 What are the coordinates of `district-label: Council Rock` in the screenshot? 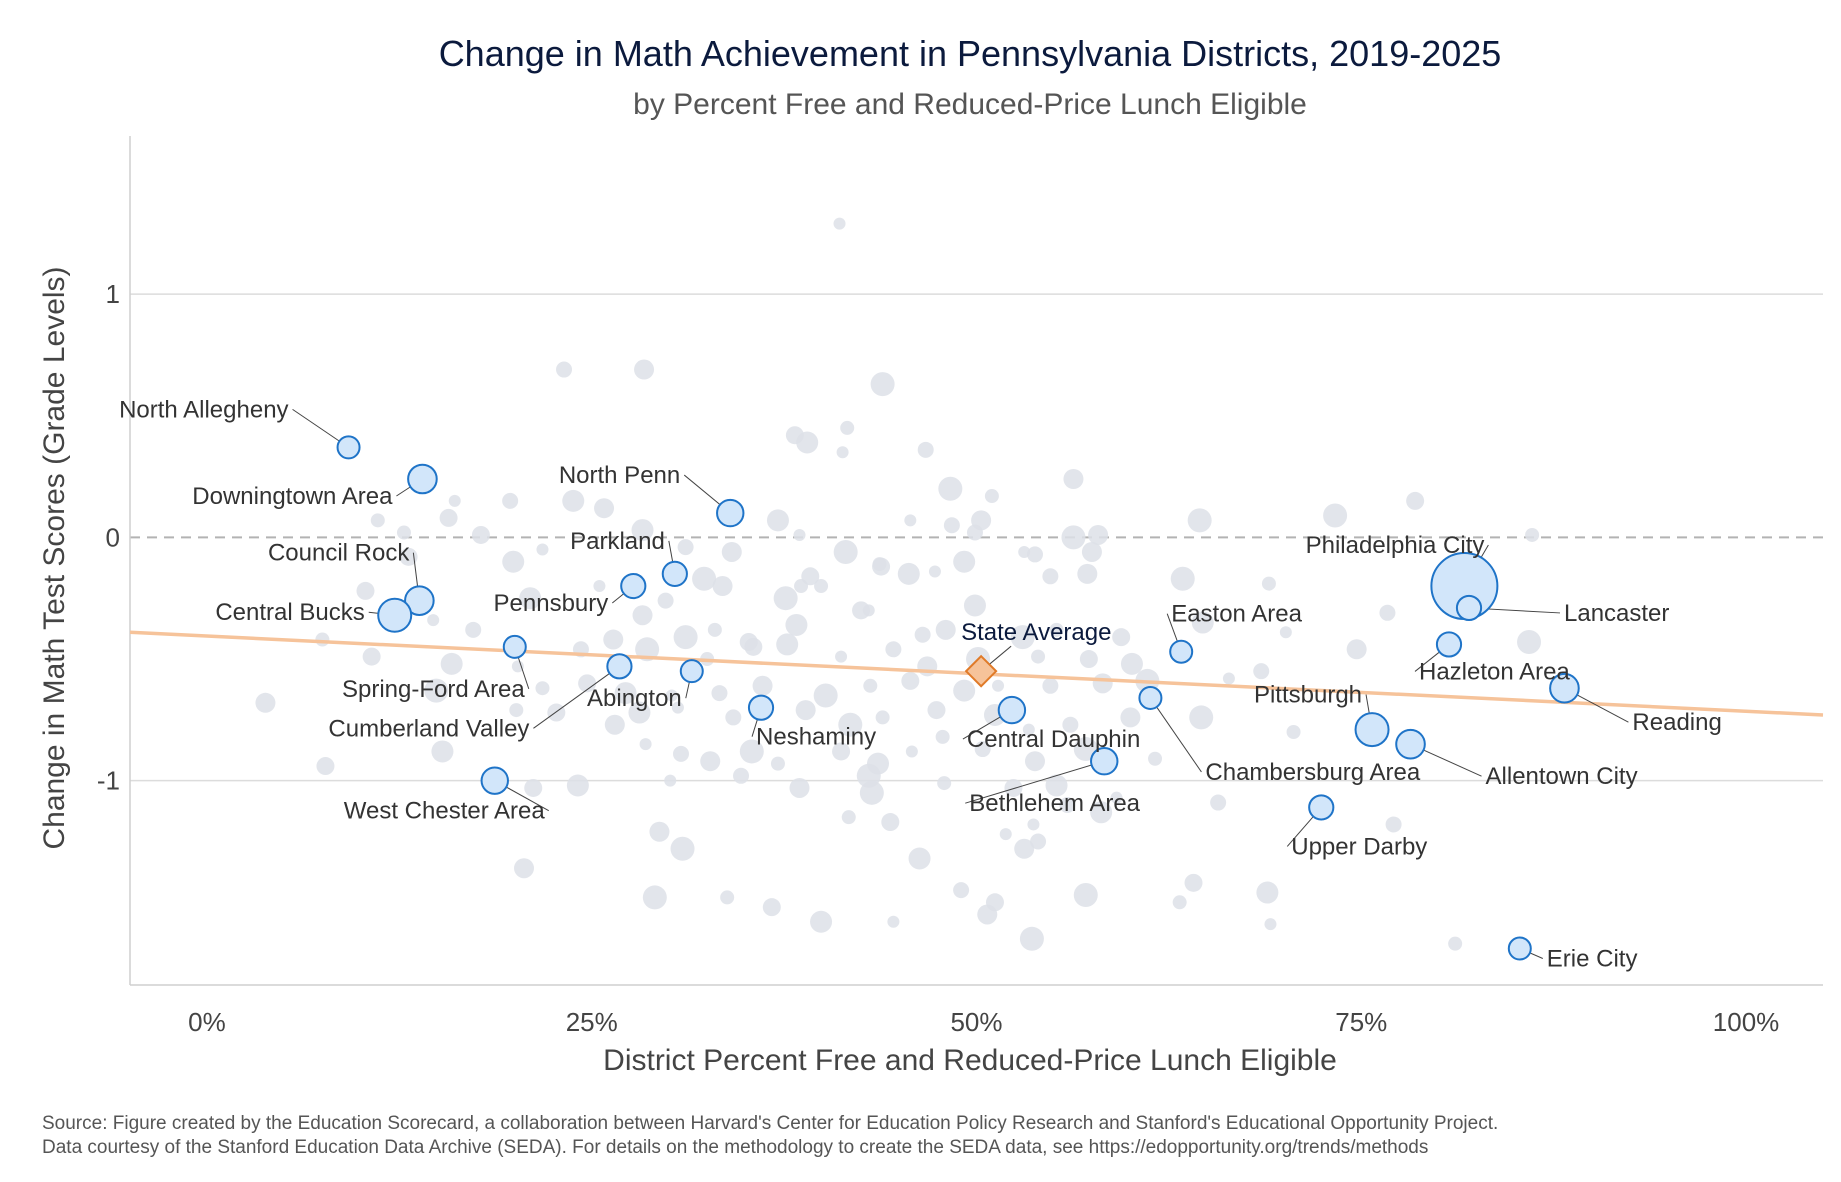 It's located at (339, 553).